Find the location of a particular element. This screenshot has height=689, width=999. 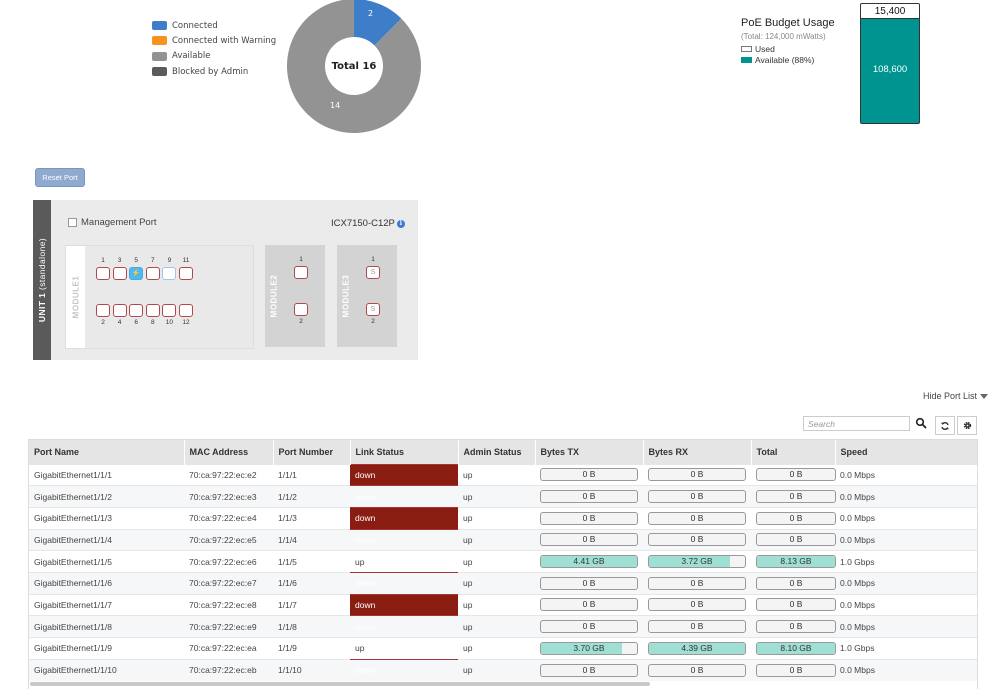

legend-item-blocked: Blocked by Admin is located at coordinates (214, 71).